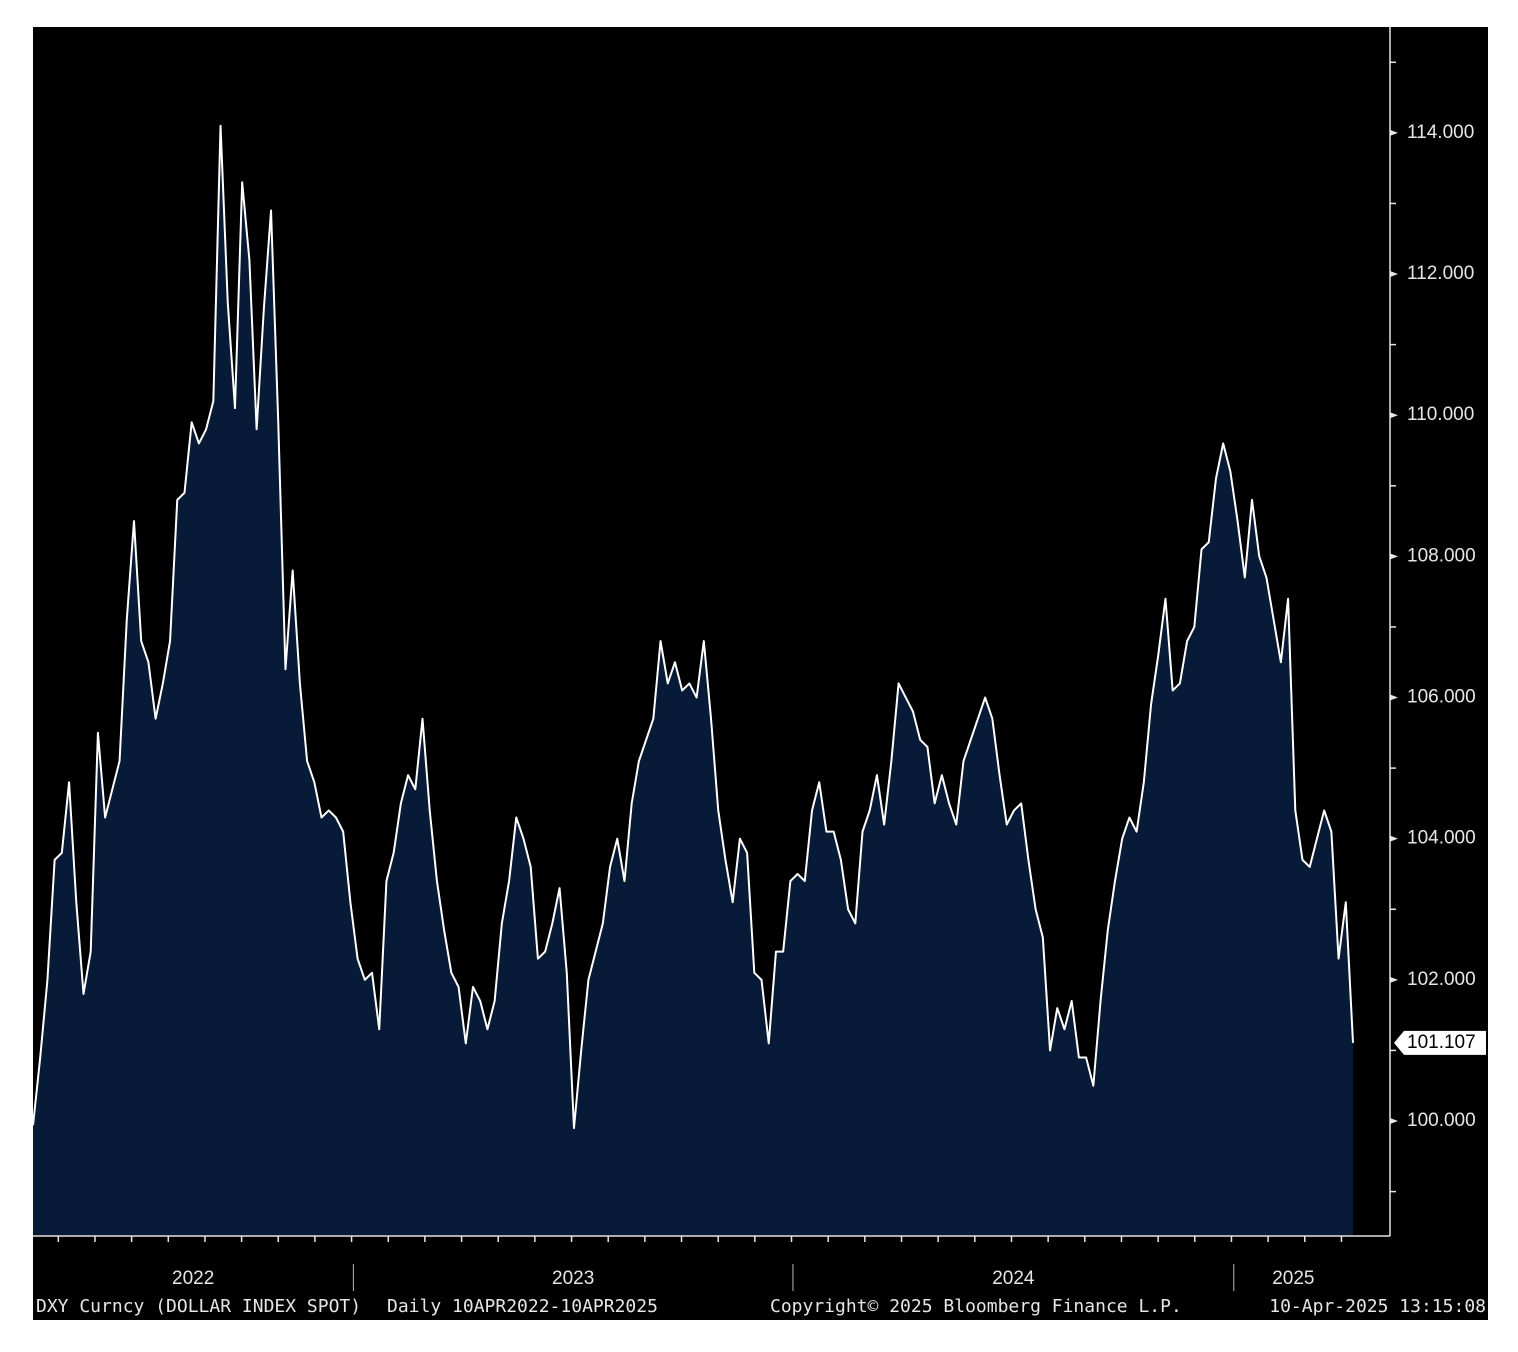  Describe the element at coordinates (1377, 1306) in the screenshot. I see `footer-timestamp: 10-Apr-2025 13:15:08` at that location.